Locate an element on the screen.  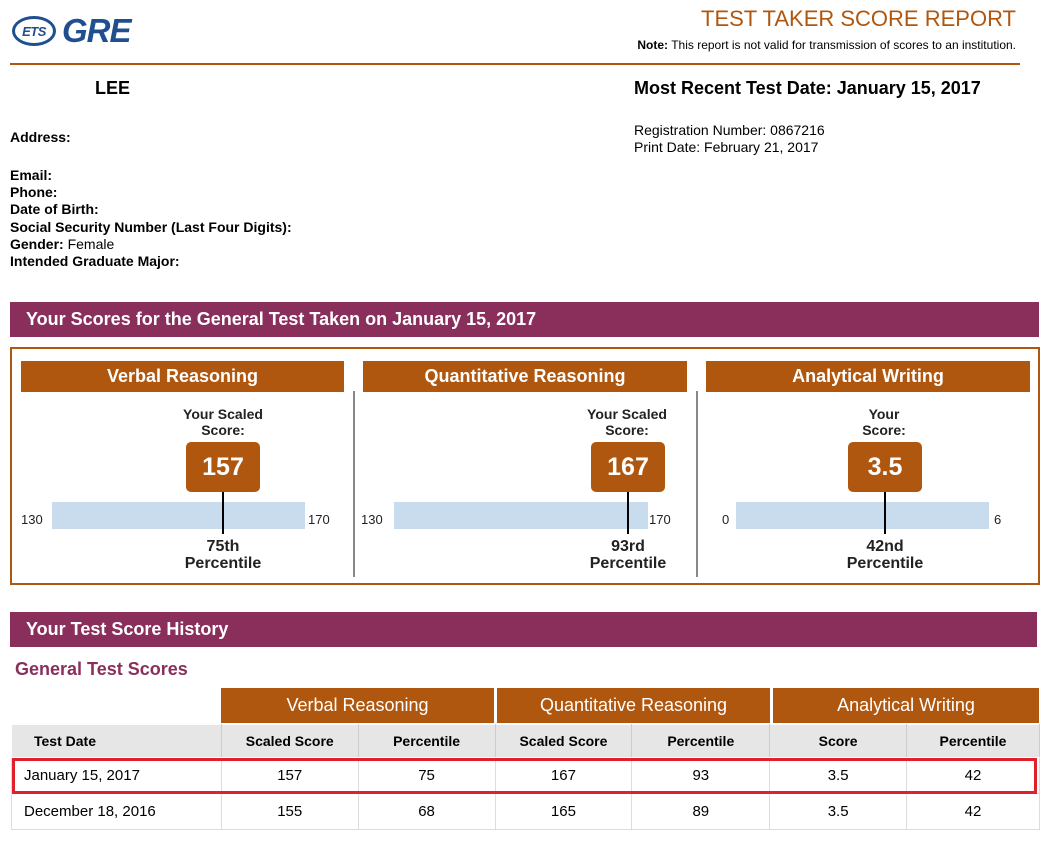
info-phone: Phone: is located at coordinates (151, 192).